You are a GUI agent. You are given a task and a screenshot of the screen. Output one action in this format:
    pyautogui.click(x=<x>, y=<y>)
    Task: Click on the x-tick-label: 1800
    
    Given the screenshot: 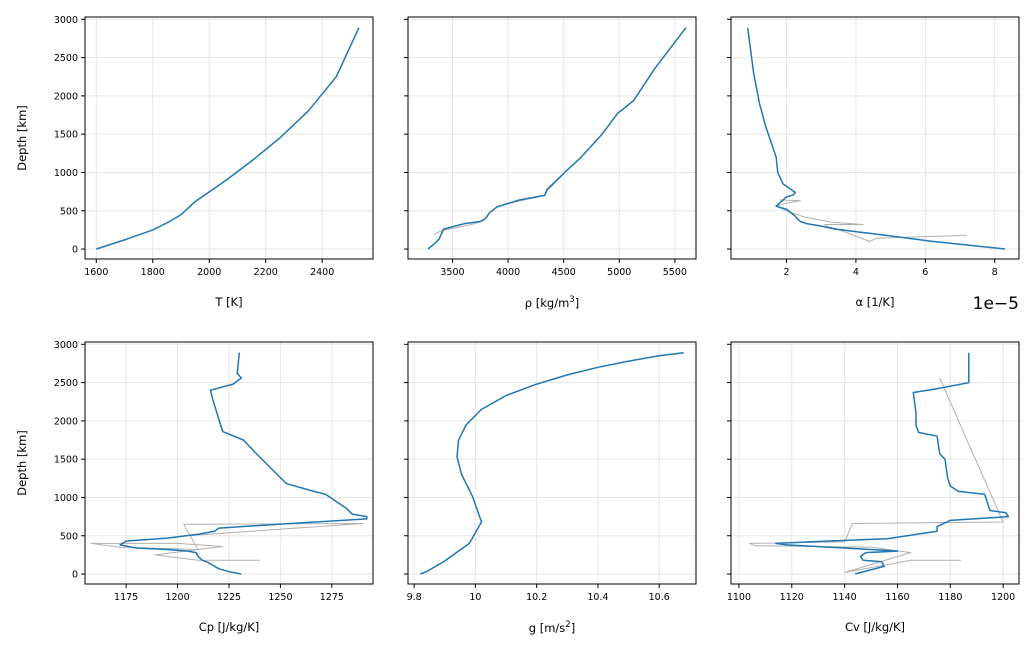 What is the action you would take?
    pyautogui.click(x=153, y=272)
    